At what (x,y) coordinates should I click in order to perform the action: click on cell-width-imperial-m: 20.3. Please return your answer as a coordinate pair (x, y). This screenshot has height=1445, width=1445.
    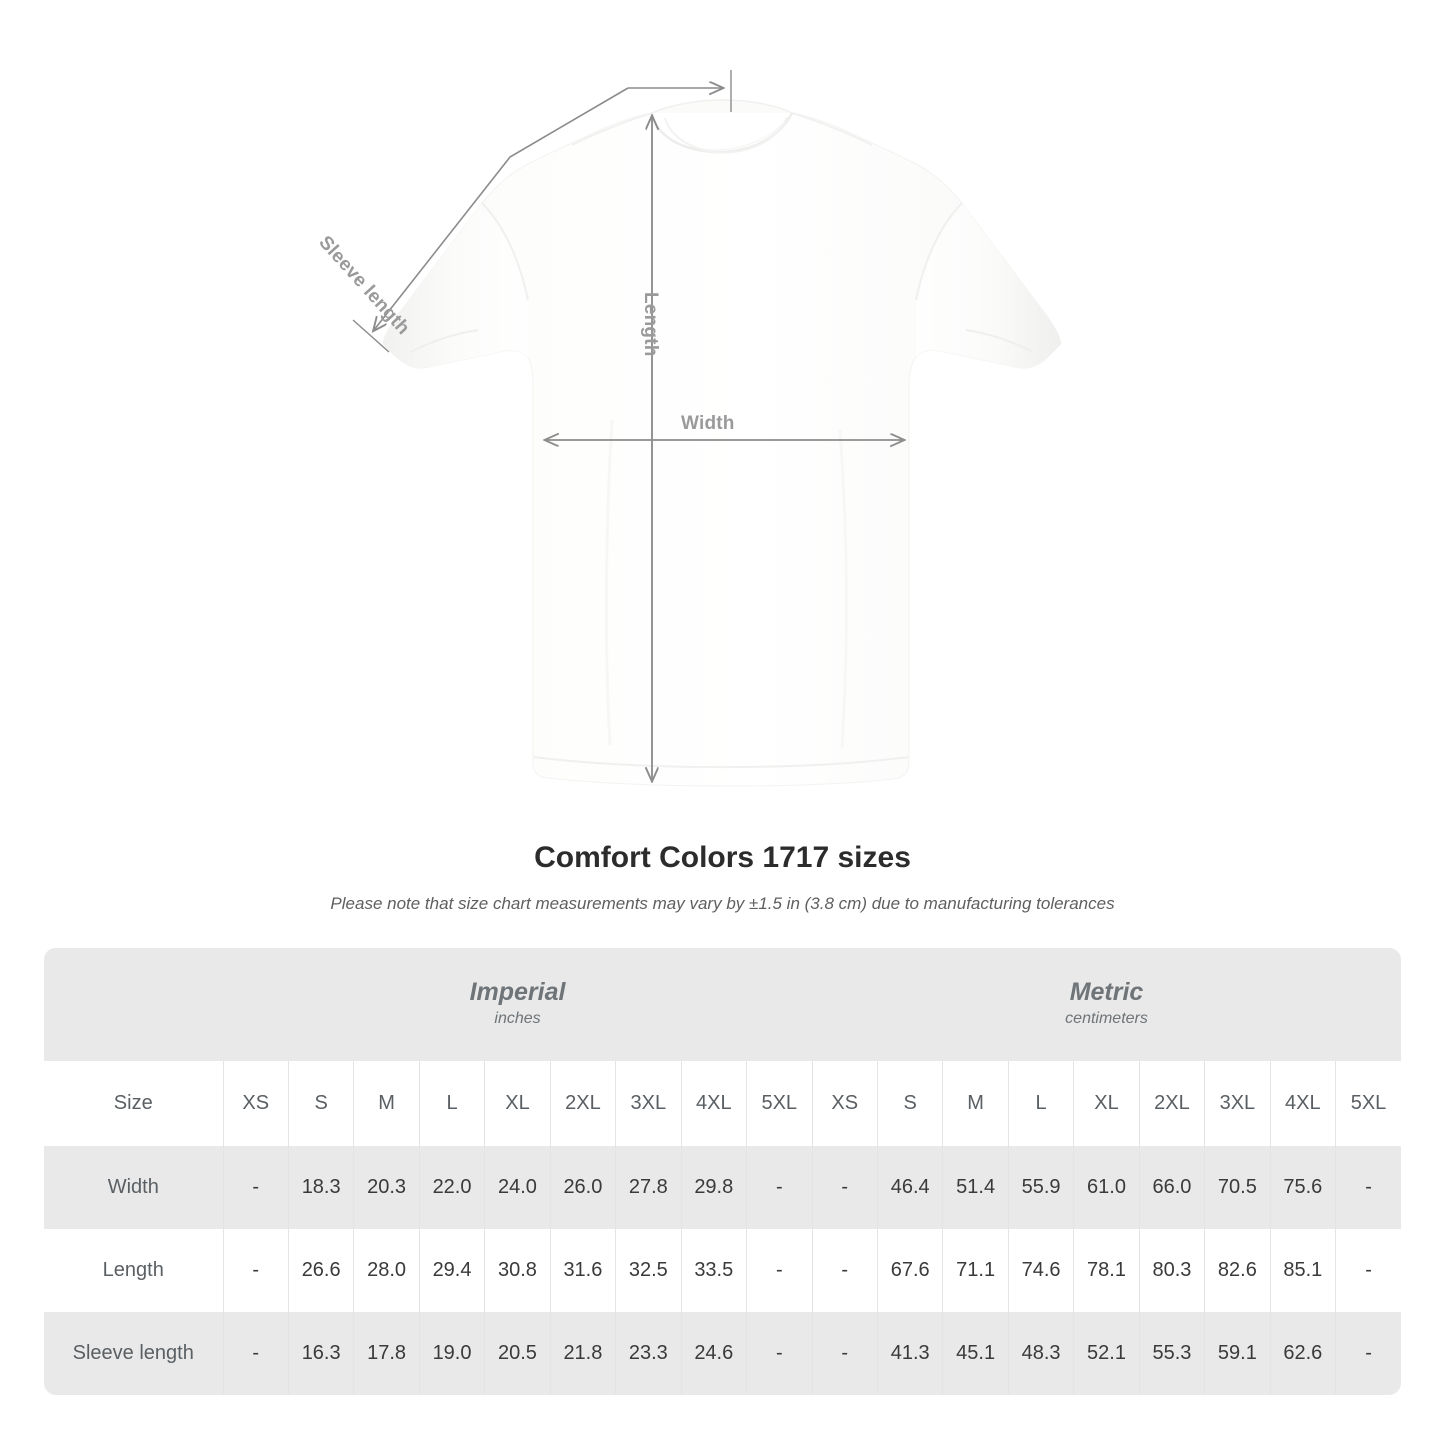
    Looking at the image, I should click on (386, 1187).